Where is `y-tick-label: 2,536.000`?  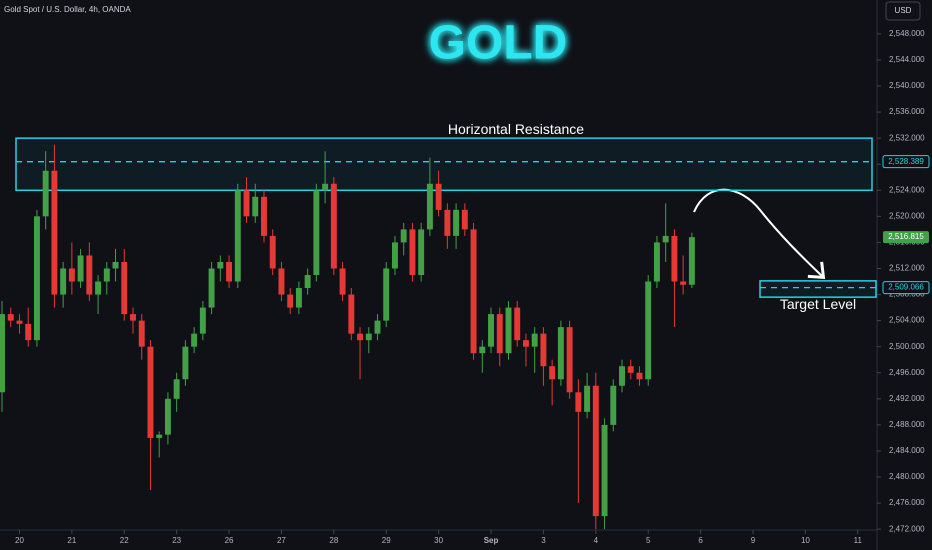 y-tick-label: 2,536.000 is located at coordinates (907, 111).